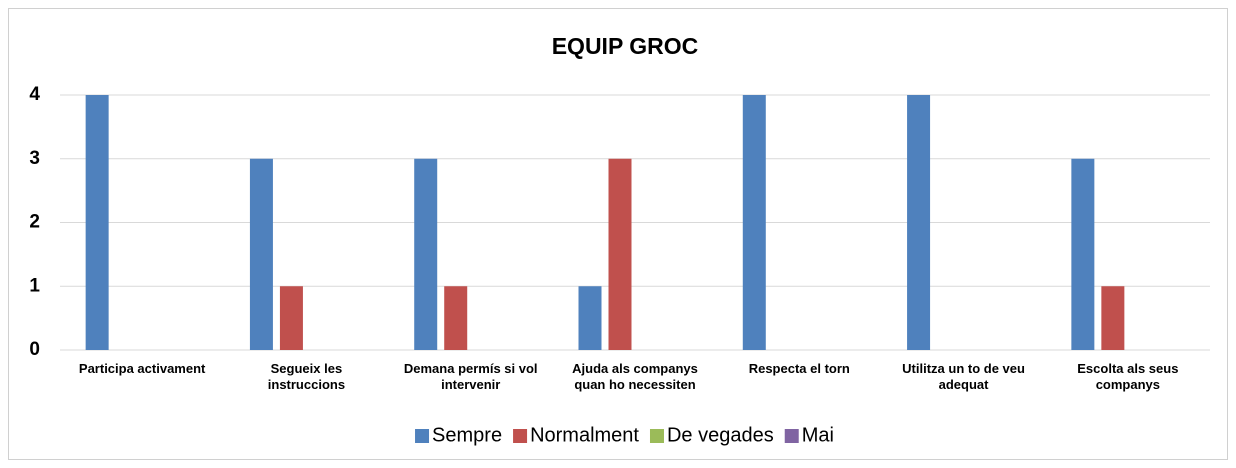 Image resolution: width=1236 pixels, height=468 pixels. Describe the element at coordinates (963, 376) in the screenshot. I see `x-tick-label: Utilitza un to de veu adequat` at that location.